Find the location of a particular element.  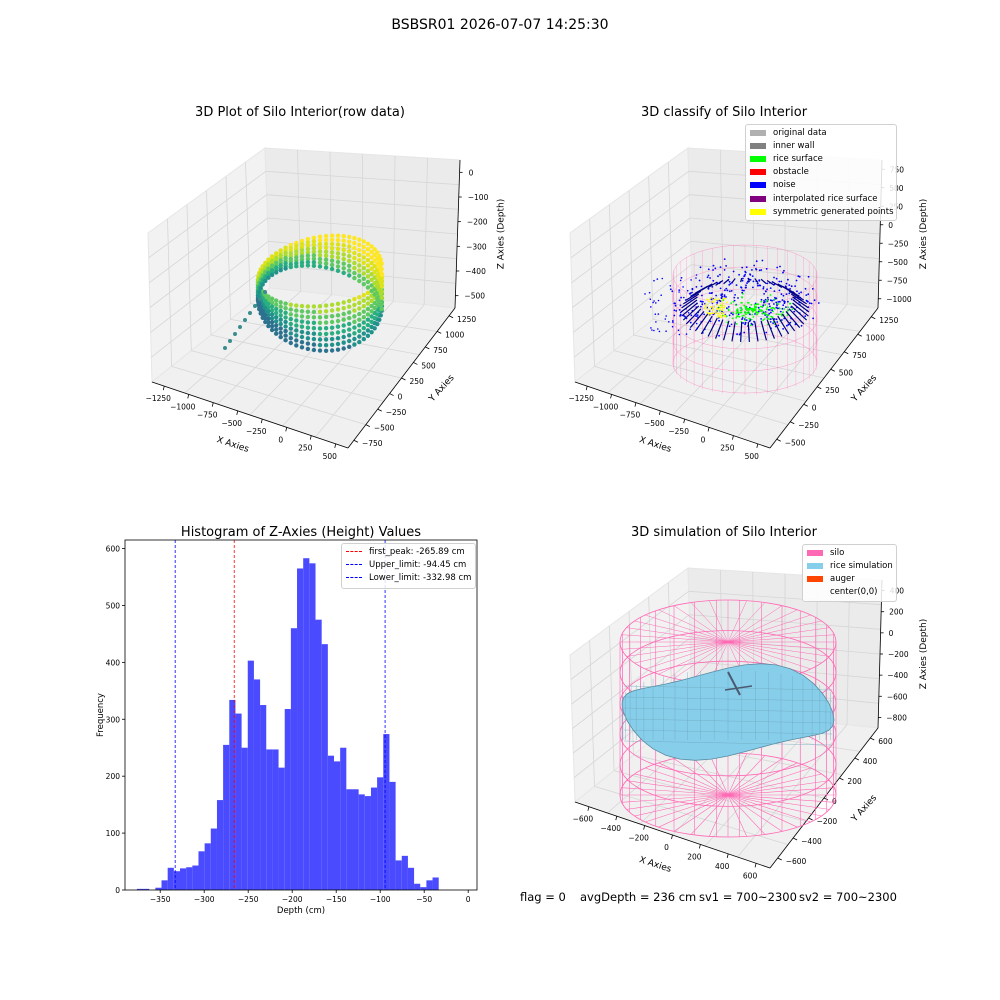

sim-grid-line is located at coordinates (848, 651).